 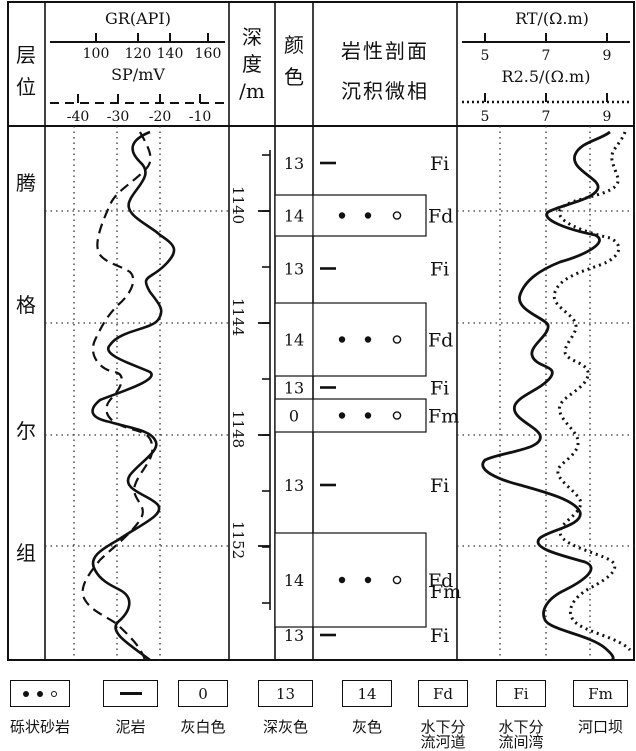 What do you see at coordinates (521, 734) in the screenshot?
I see `legend-label-7: 水下分 流间湾` at bounding box center [521, 734].